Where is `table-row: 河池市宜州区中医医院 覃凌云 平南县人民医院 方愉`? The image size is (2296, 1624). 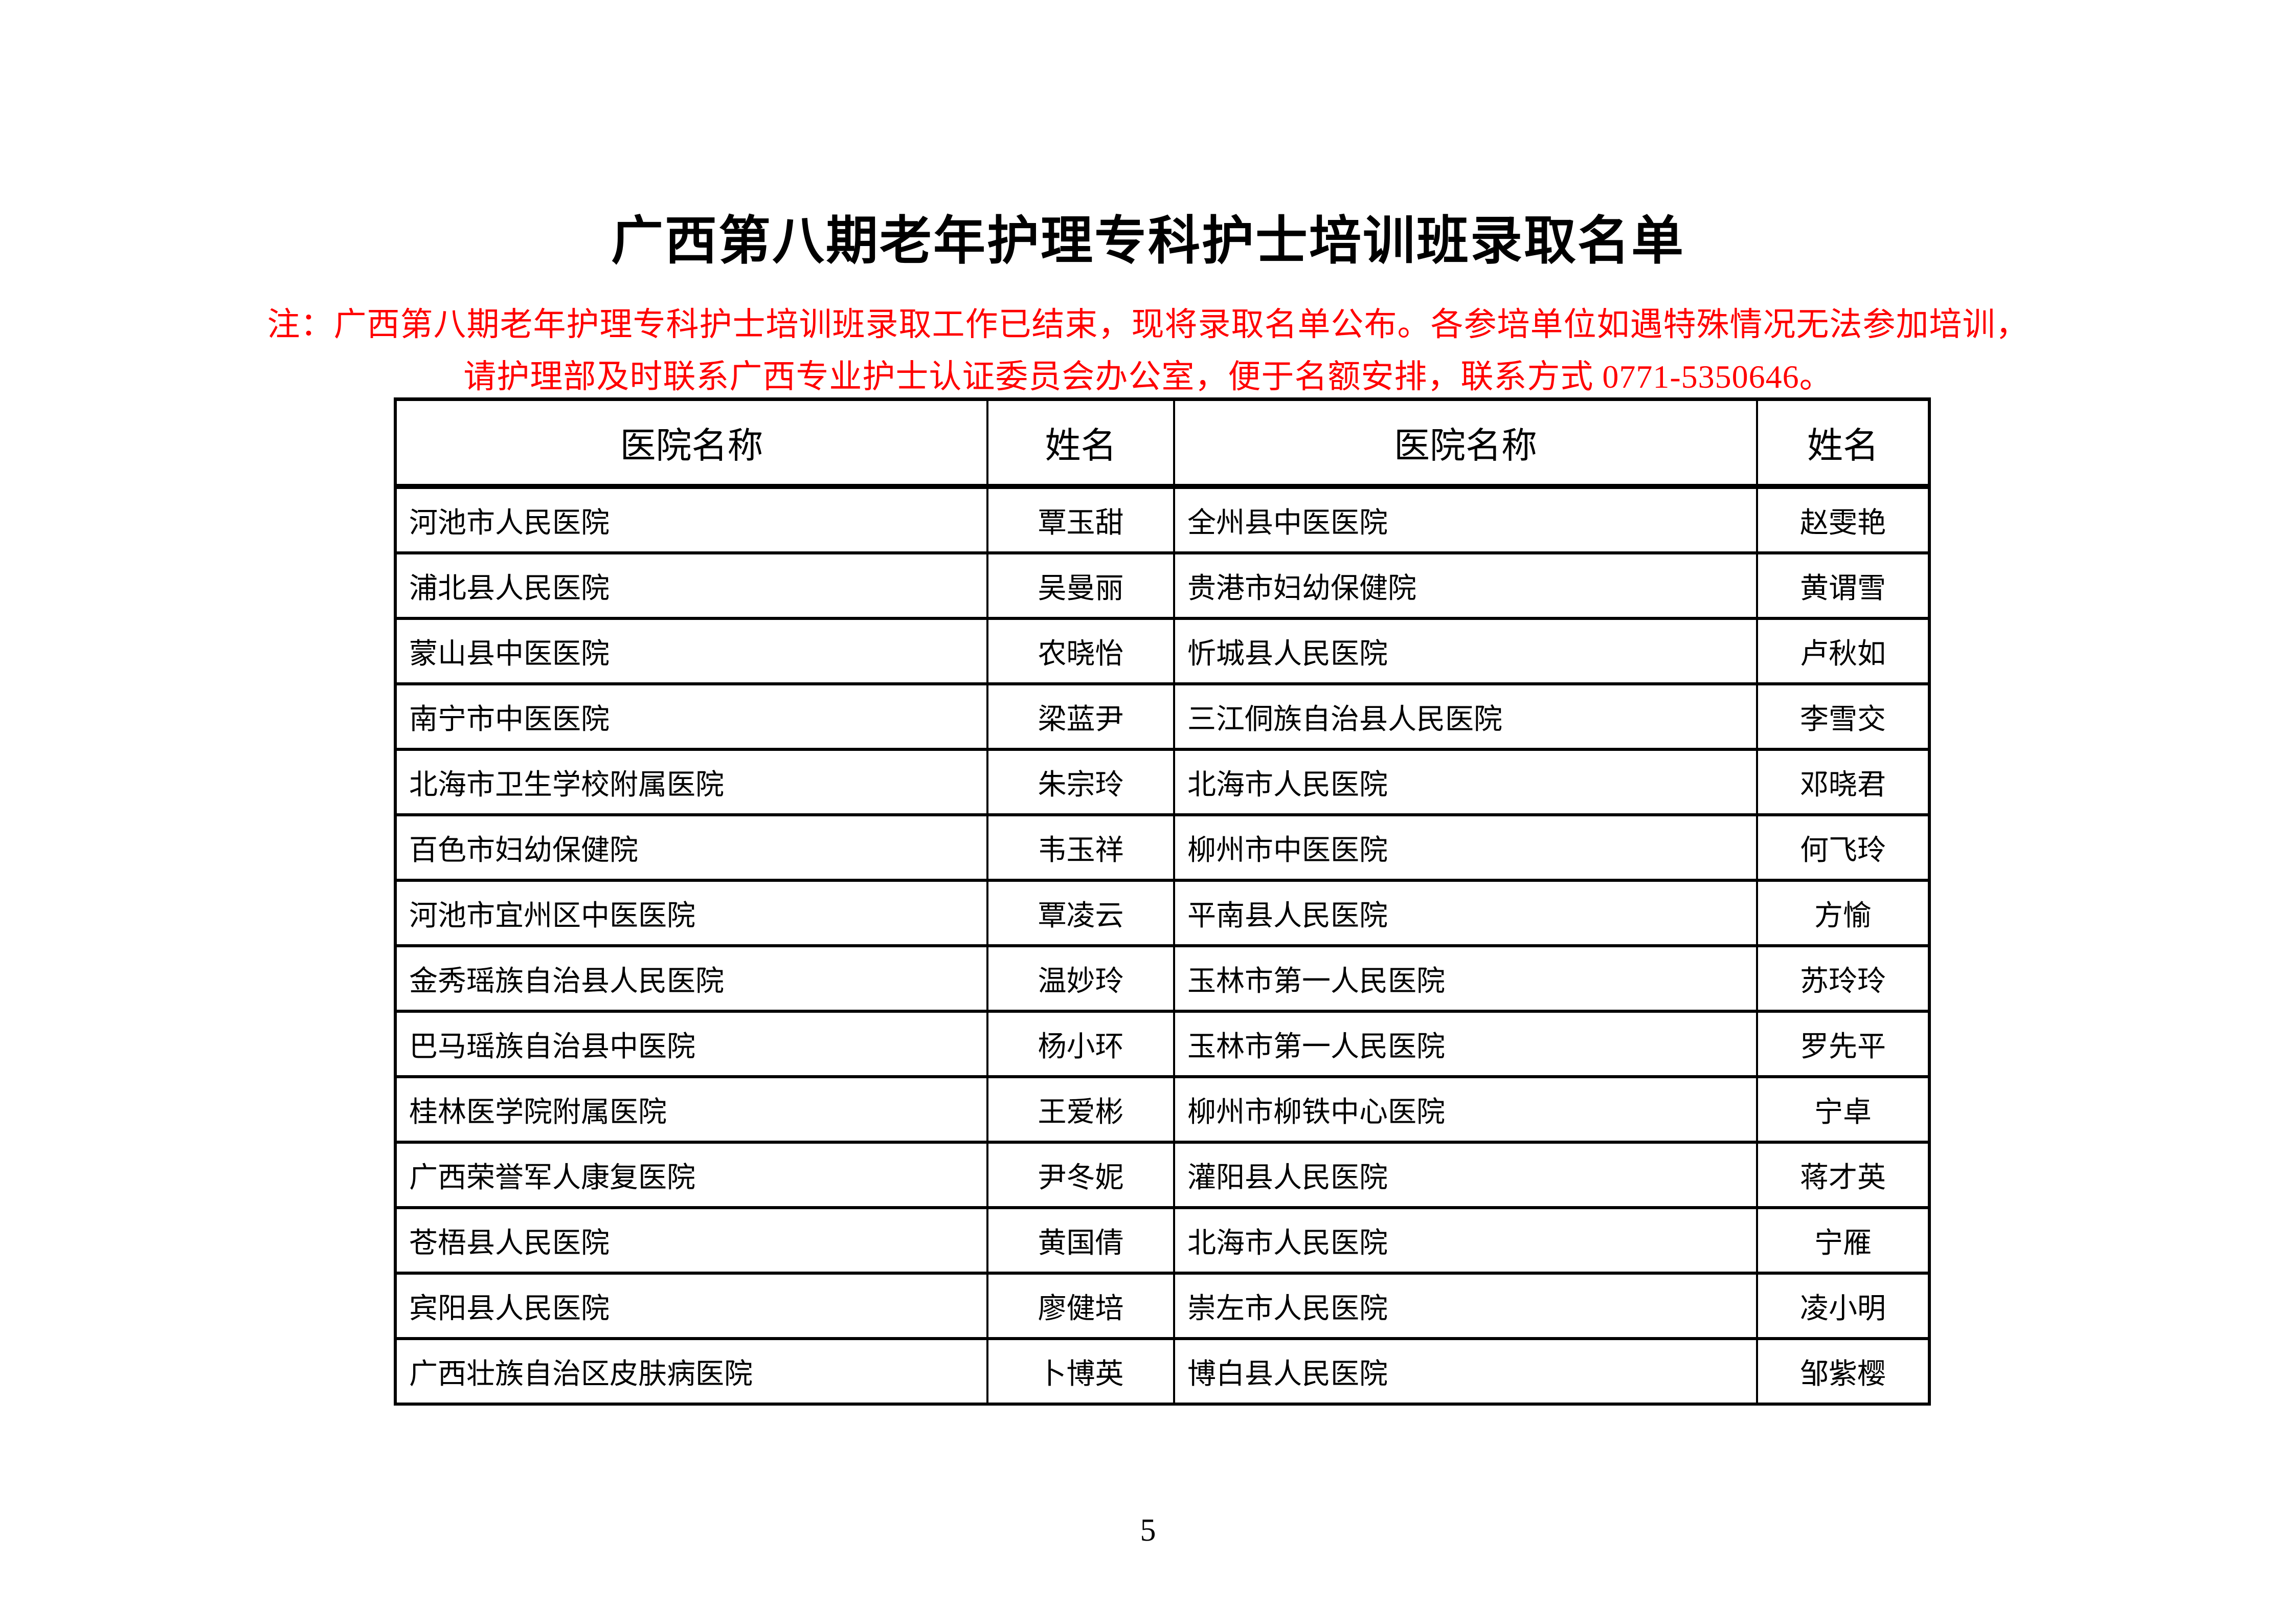 table-row: 河池市宜州区中医医院 覃凌云 平南县人民医院 方愉 is located at coordinates (1162, 913).